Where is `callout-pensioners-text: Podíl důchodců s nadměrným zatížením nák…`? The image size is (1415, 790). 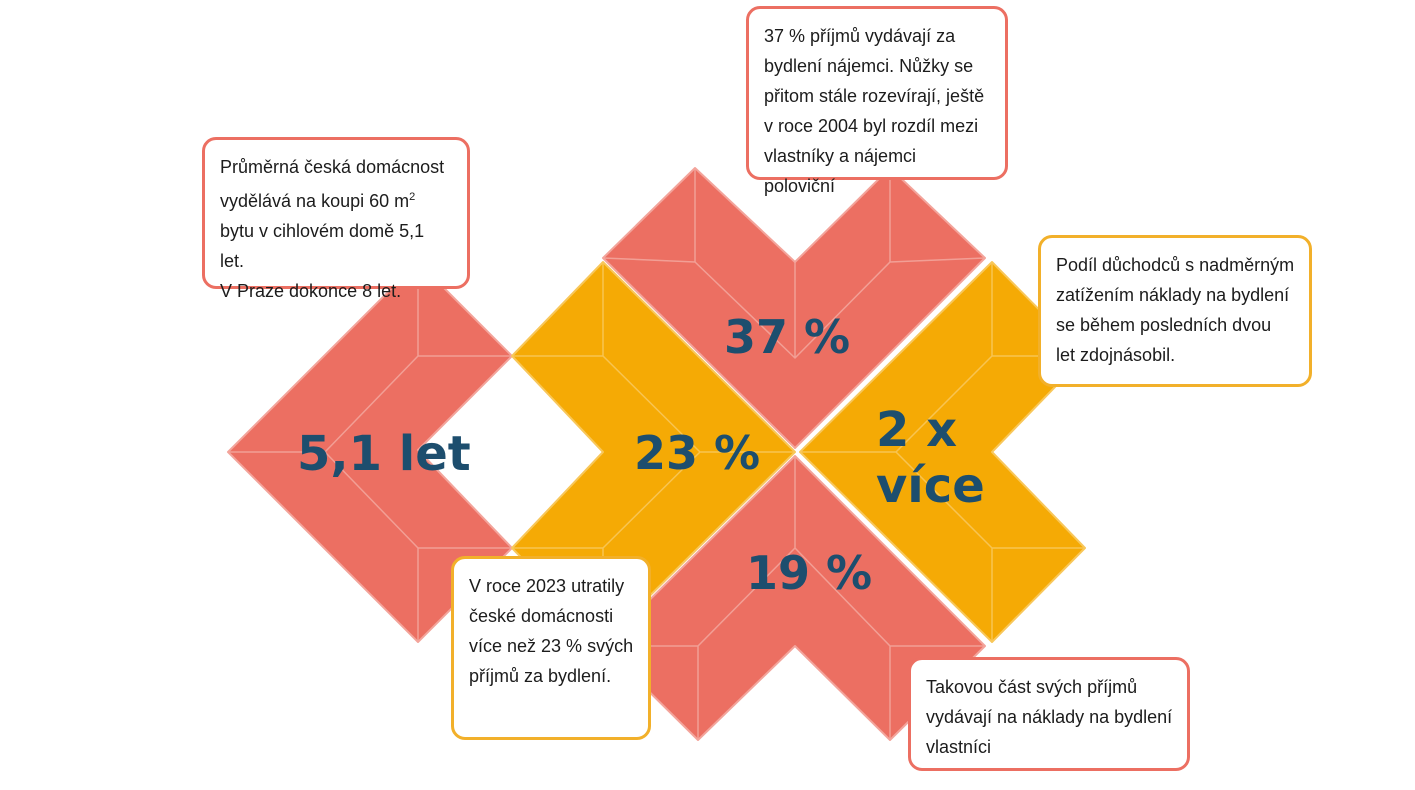 callout-pensioners-text: Podíl důchodců s nadměrným zatížením nák… is located at coordinates (1175, 310).